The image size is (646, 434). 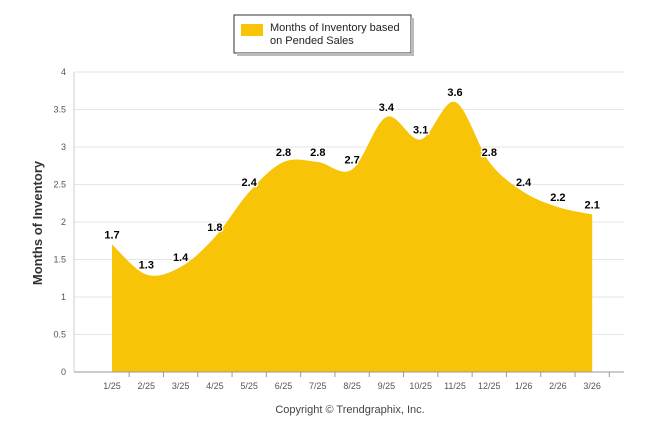 I want to click on data-point-3/25, so click(x=181, y=267).